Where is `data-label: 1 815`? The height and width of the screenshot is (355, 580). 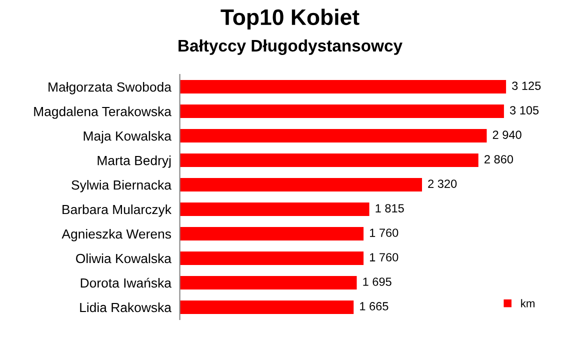 data-label: 1 815 is located at coordinates (390, 208).